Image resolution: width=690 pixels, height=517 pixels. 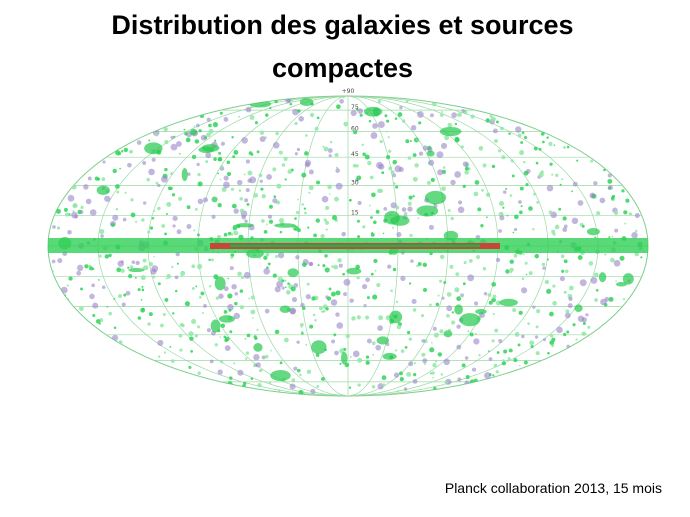 I want to click on plane-inner, so click(x=355, y=245).